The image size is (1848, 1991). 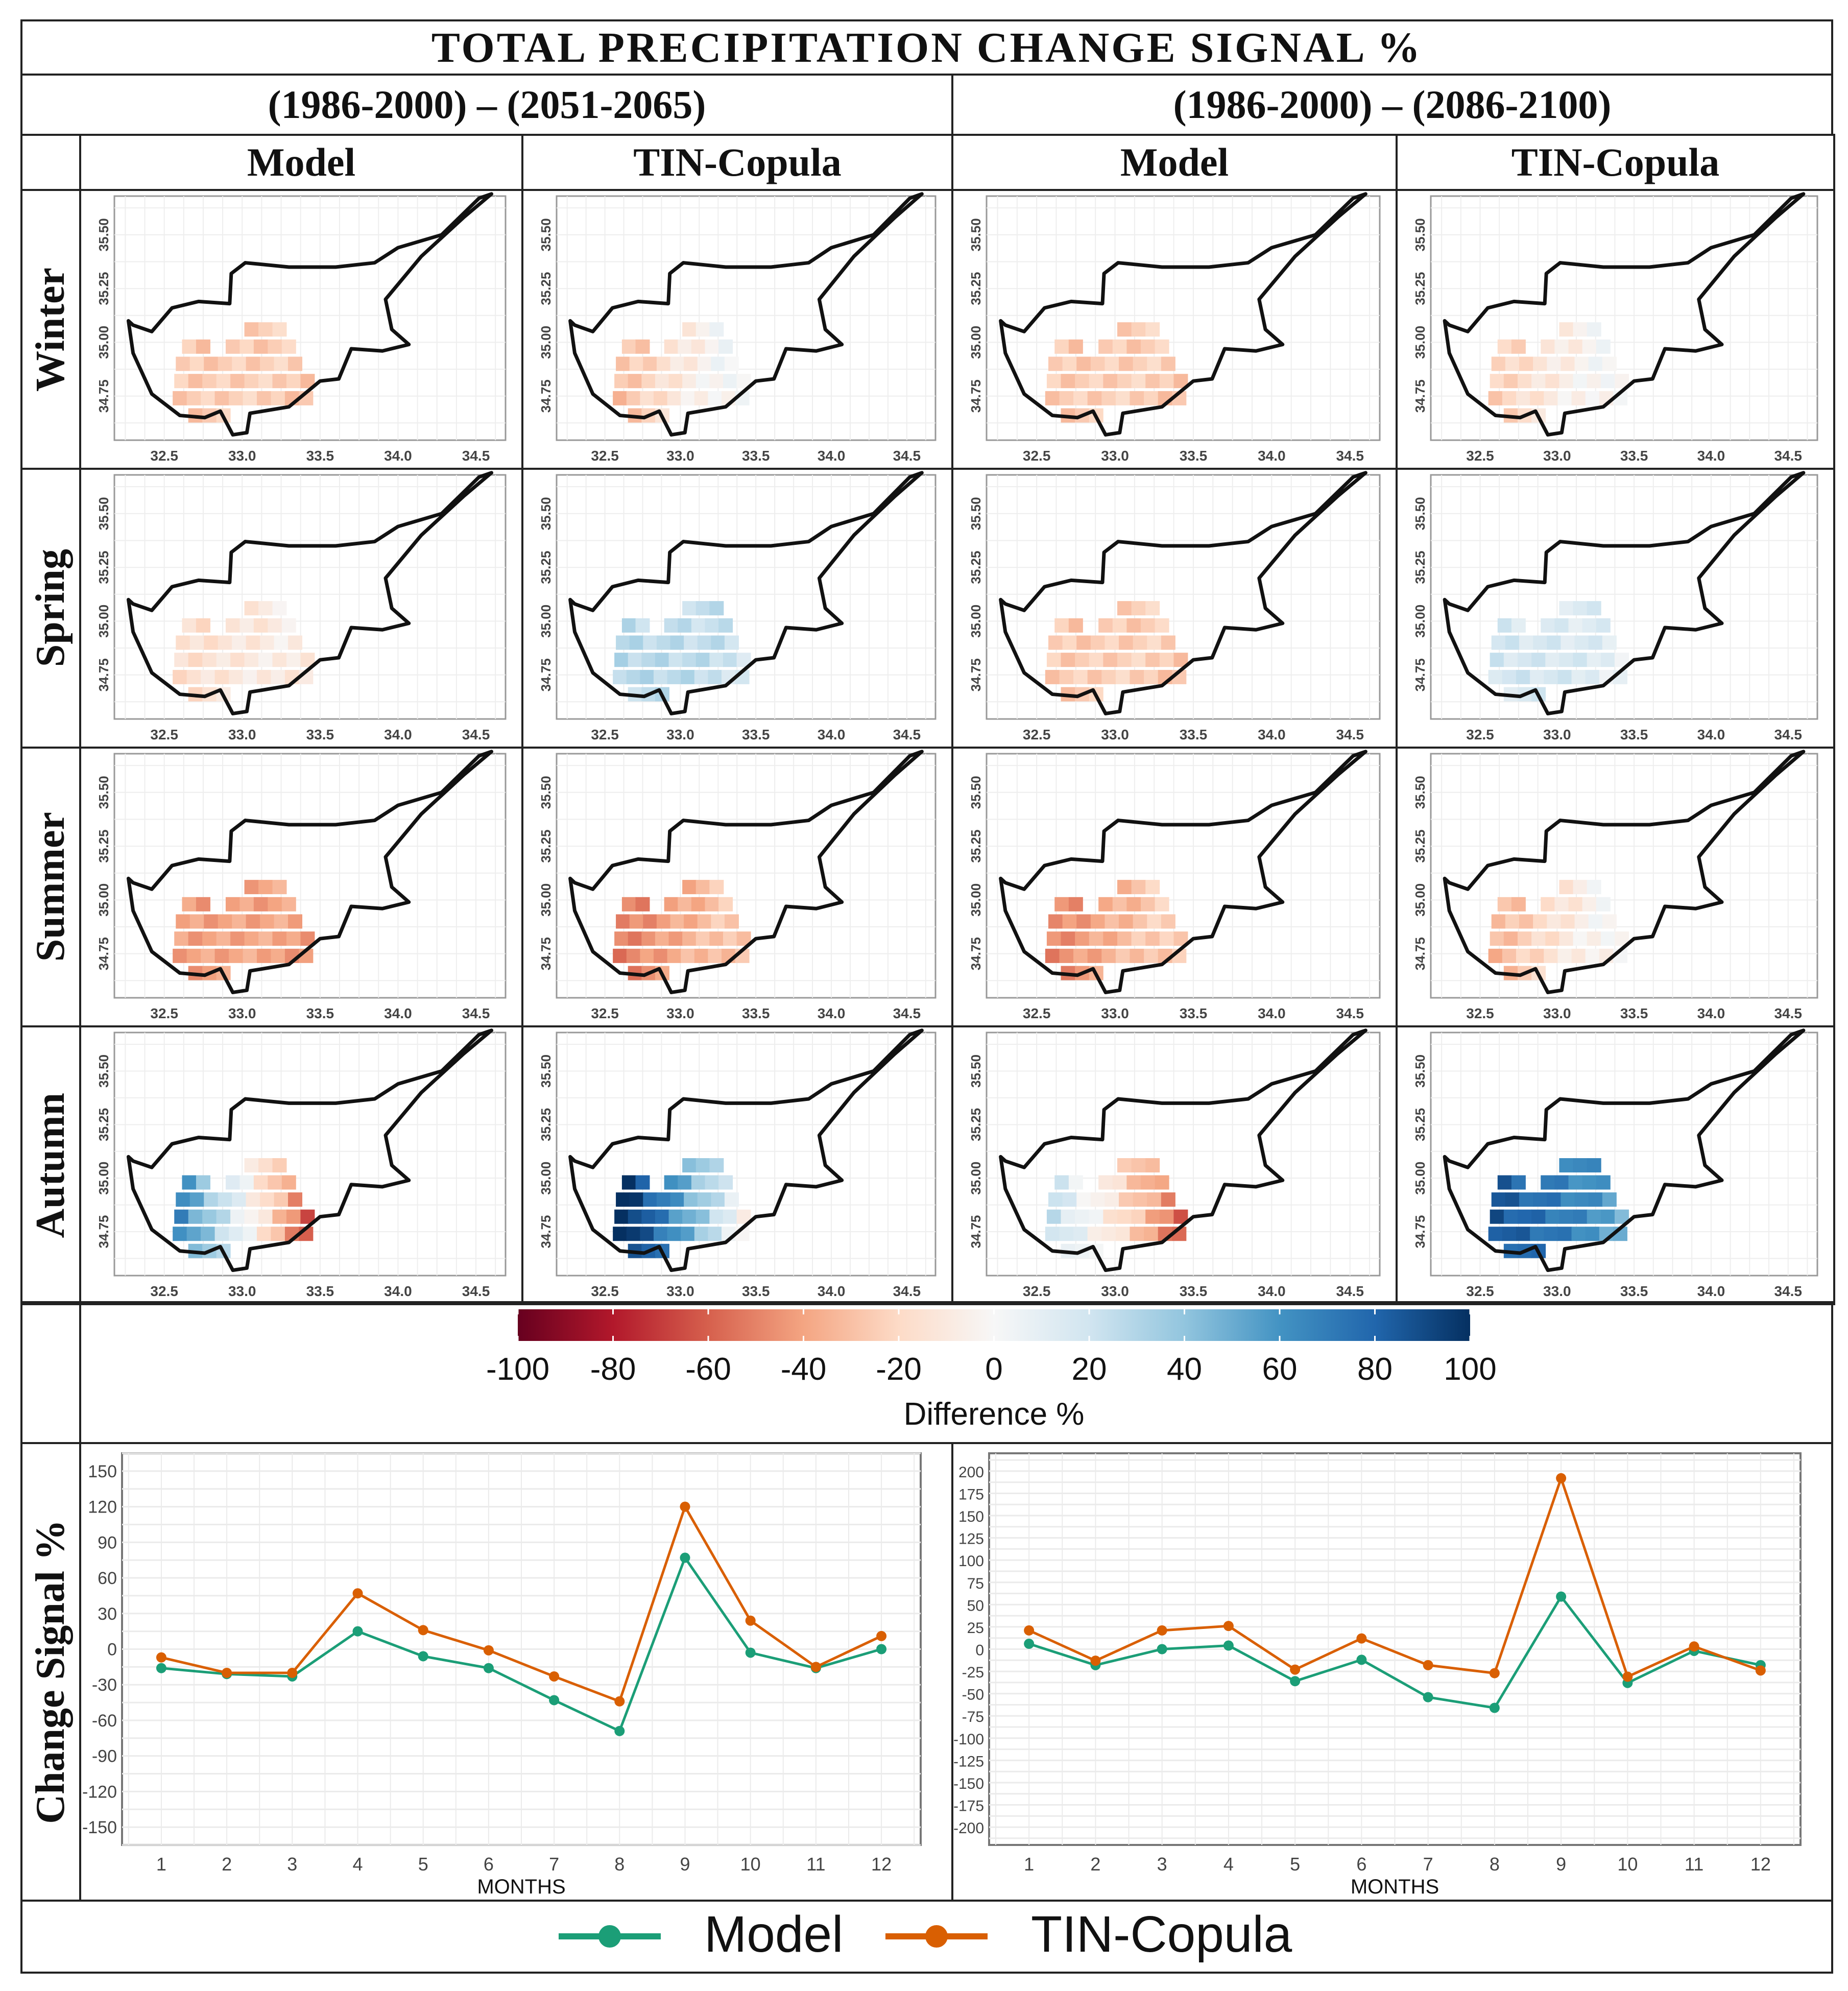 I want to click on series-line-tin-copula, so click(x=521, y=1603).